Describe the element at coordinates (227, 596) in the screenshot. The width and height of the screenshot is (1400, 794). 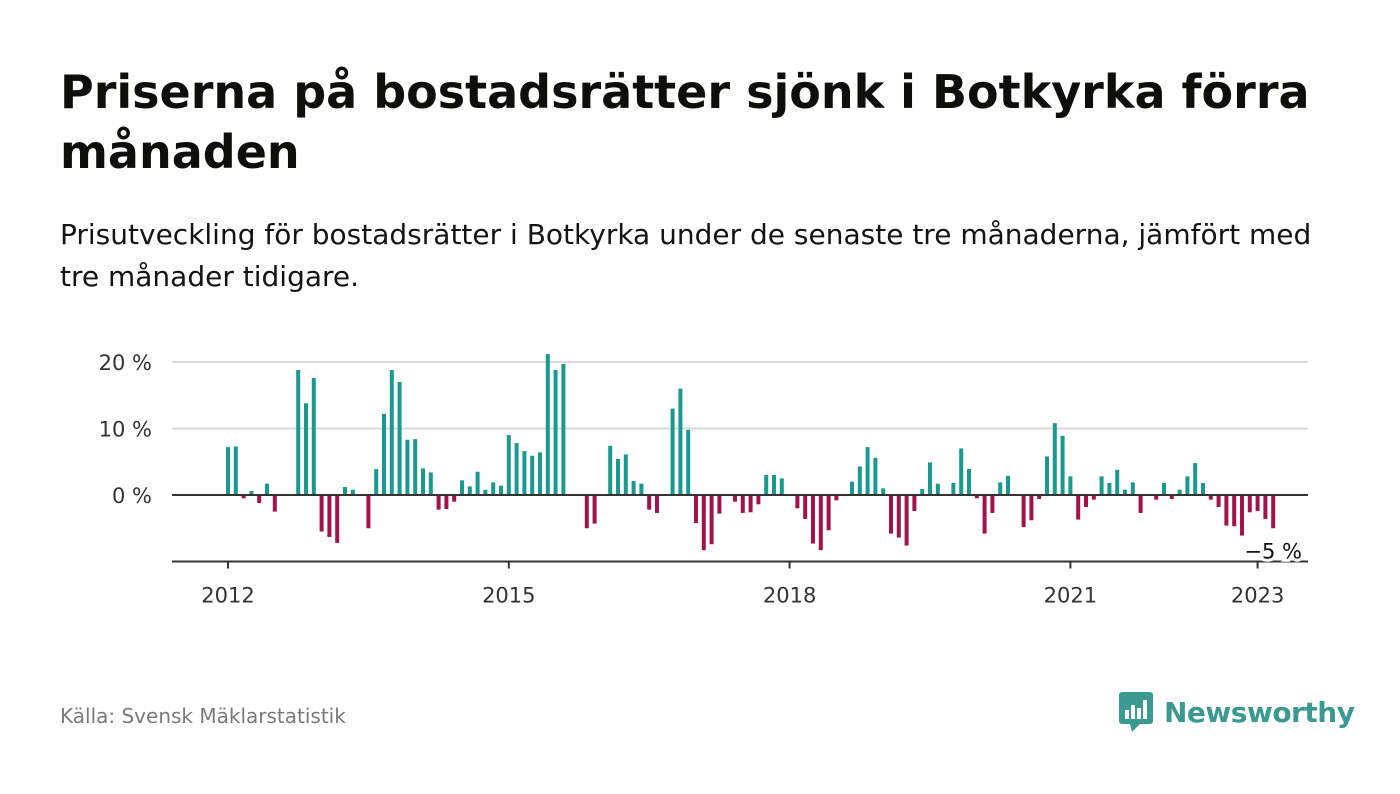
I see `x-tick-label: 2012` at that location.